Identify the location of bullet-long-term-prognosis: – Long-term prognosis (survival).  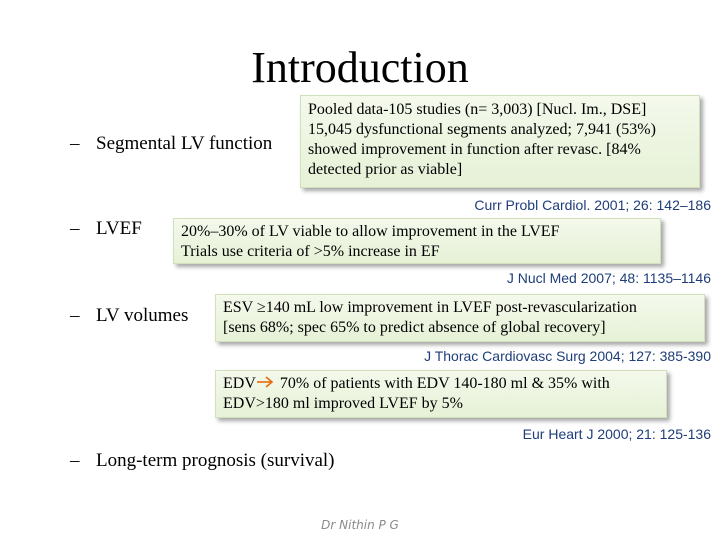
(202, 461).